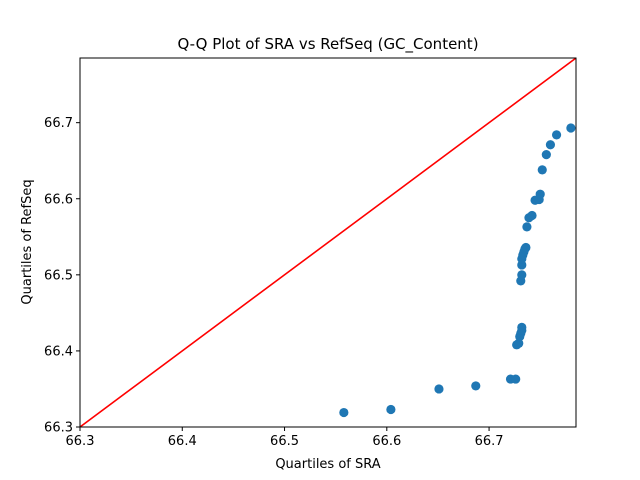 The image size is (640, 480). What do you see at coordinates (27, 241) in the screenshot?
I see `y-axis-title: Quartiles of RefSeq` at bounding box center [27, 241].